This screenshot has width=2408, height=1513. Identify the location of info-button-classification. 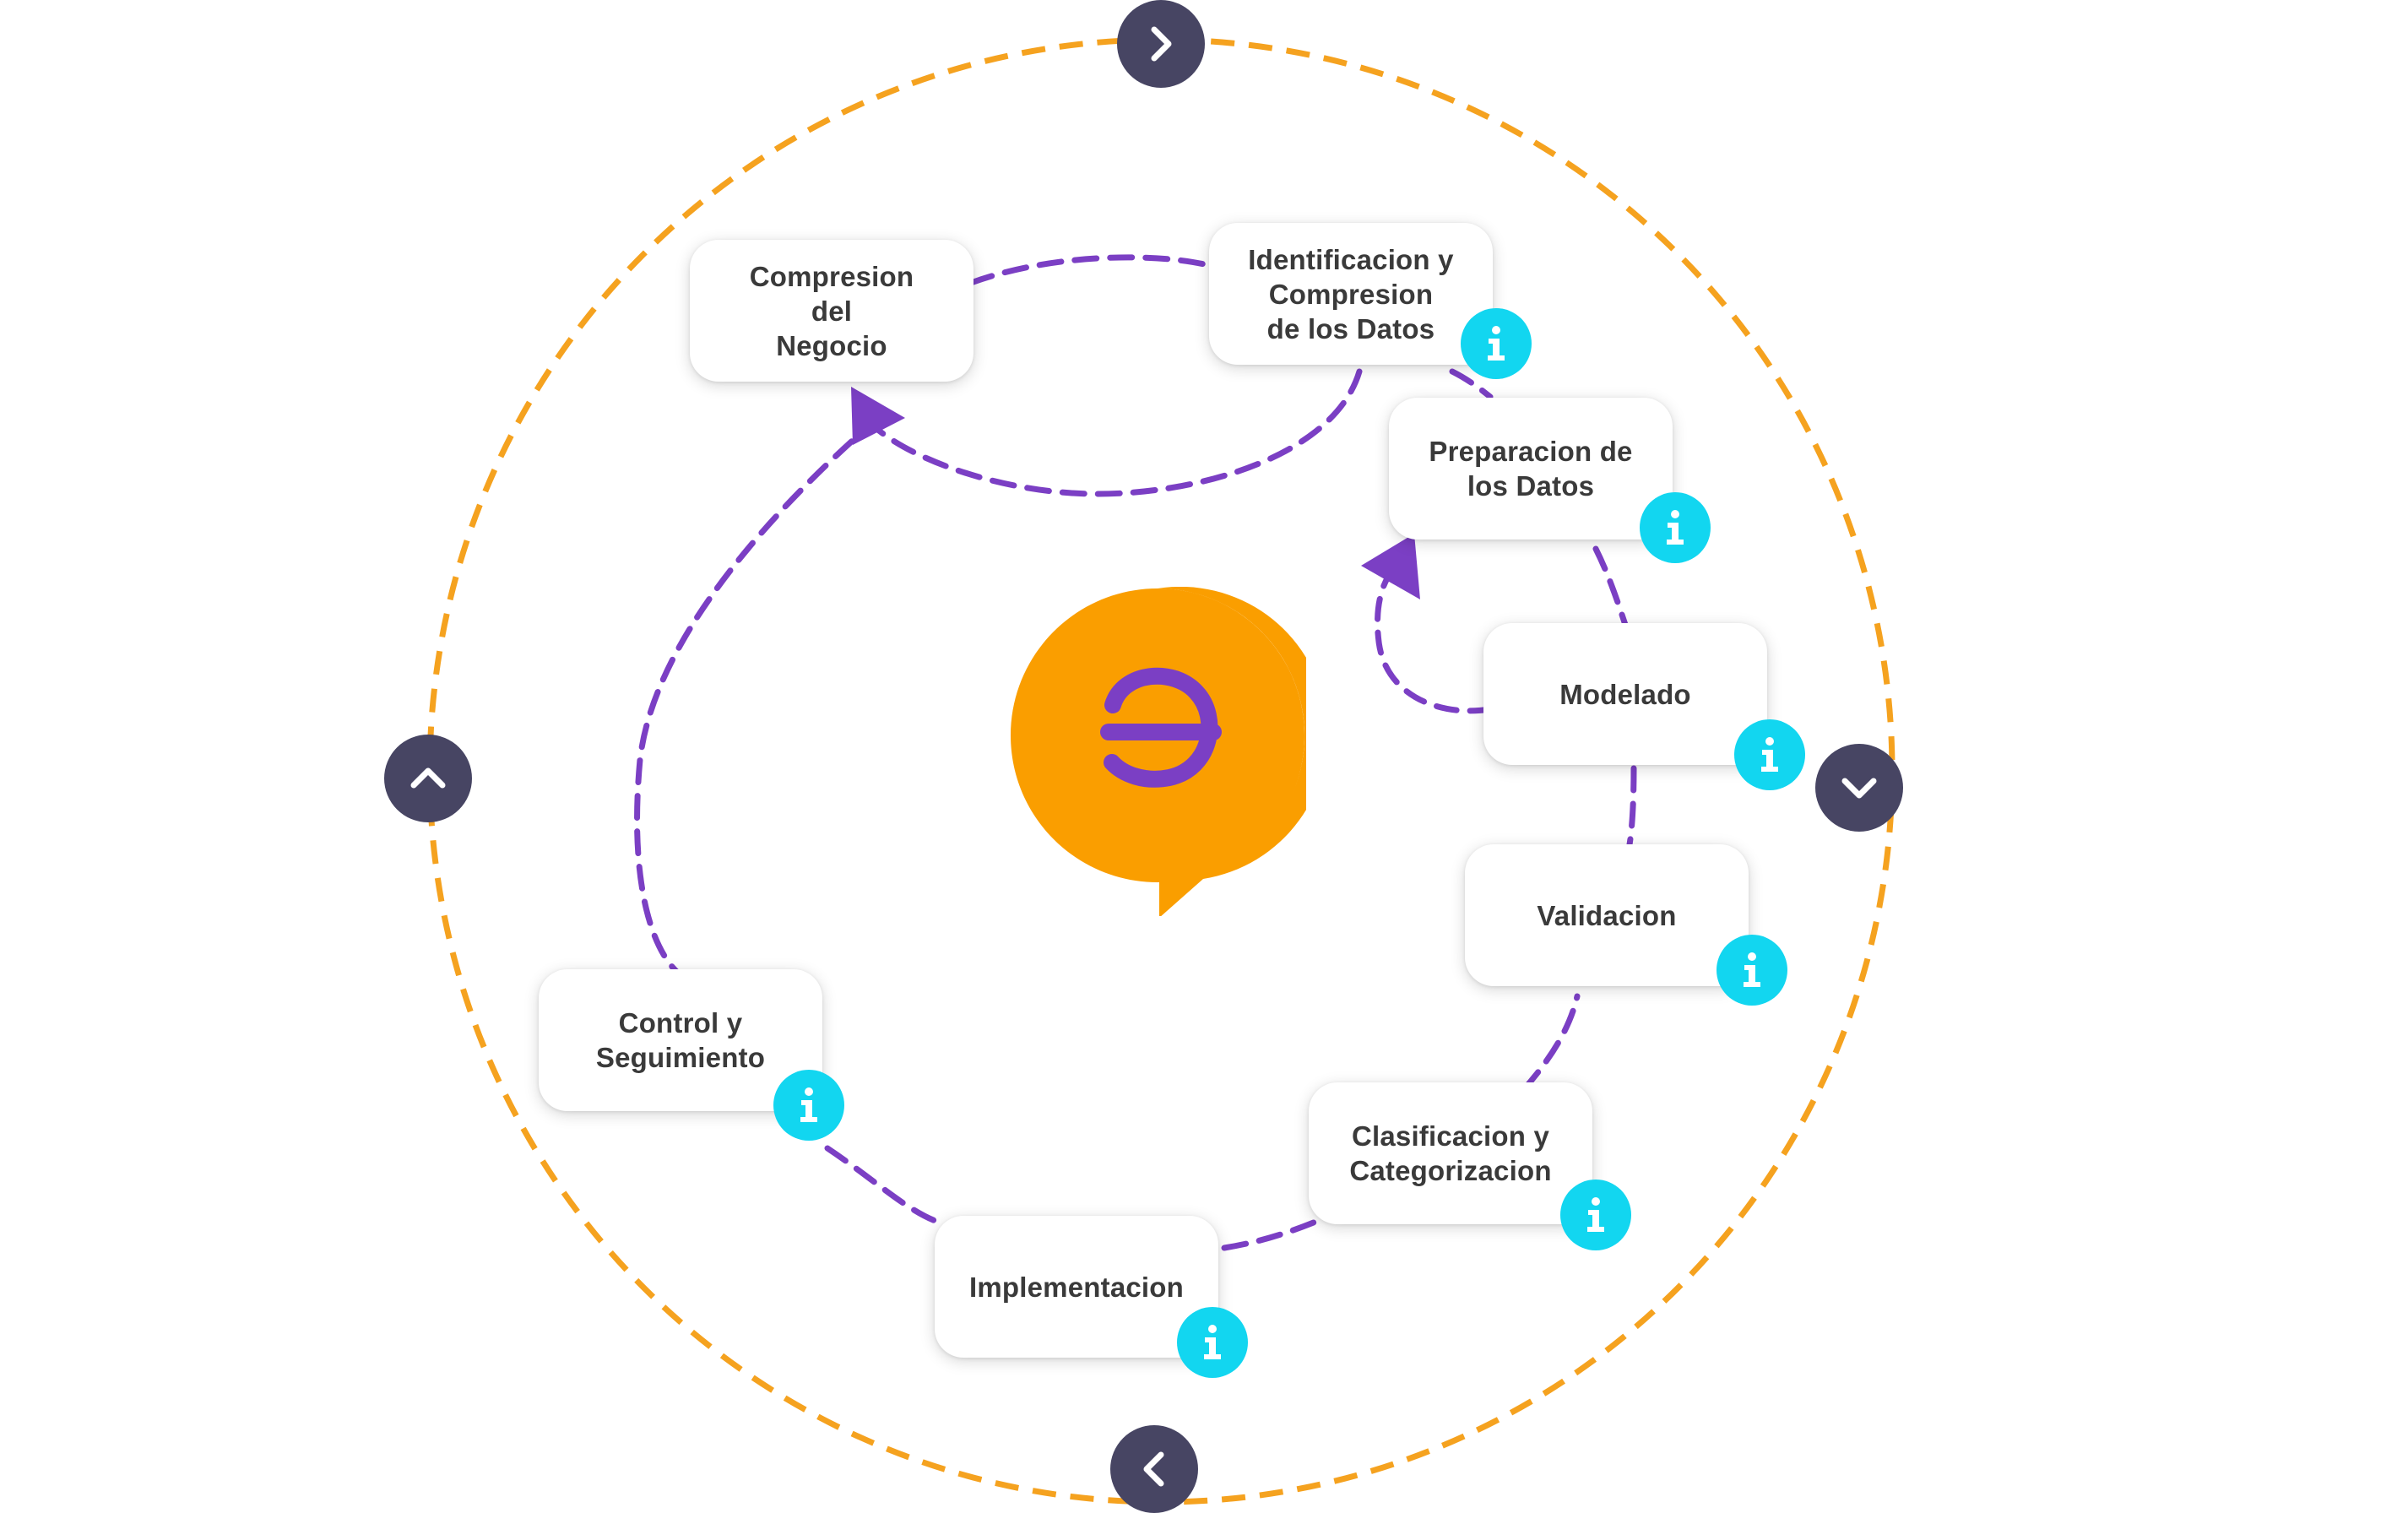
(1595, 1214).